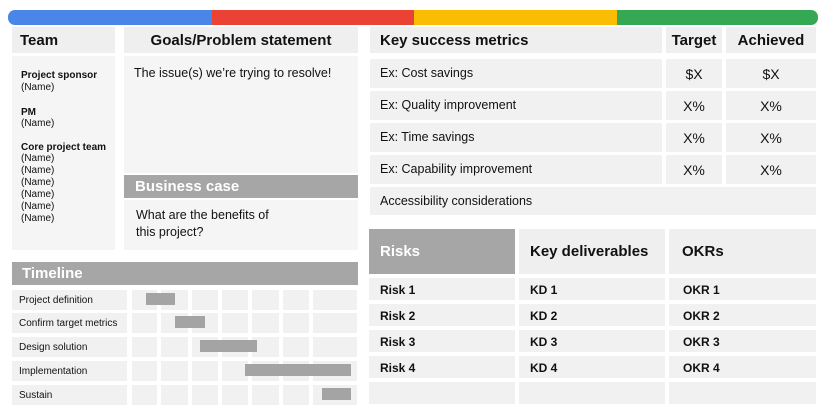 This screenshot has height=420, width=825. Describe the element at coordinates (442, 289) in the screenshot. I see `risk-cell: Risk 1` at that location.